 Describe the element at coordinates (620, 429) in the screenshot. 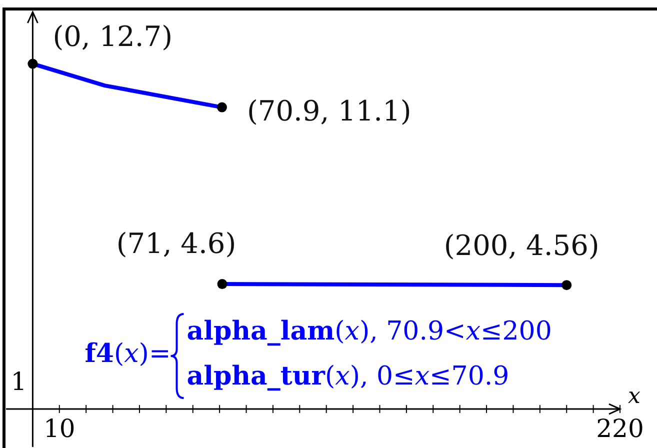

I see `x-tick-label: 220` at that location.